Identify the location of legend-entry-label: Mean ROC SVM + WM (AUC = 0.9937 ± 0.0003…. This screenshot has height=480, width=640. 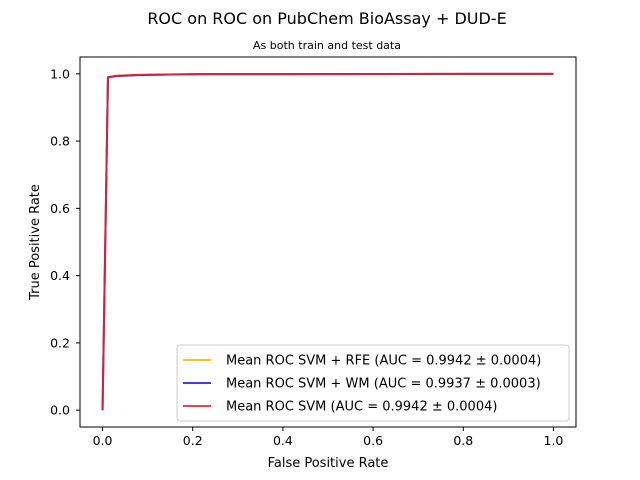
(383, 384).